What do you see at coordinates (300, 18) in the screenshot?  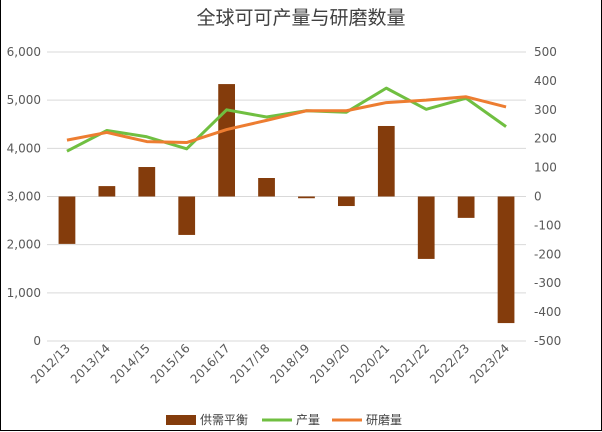 I see `chart-title: 全球可可产量与研磨数量` at bounding box center [300, 18].